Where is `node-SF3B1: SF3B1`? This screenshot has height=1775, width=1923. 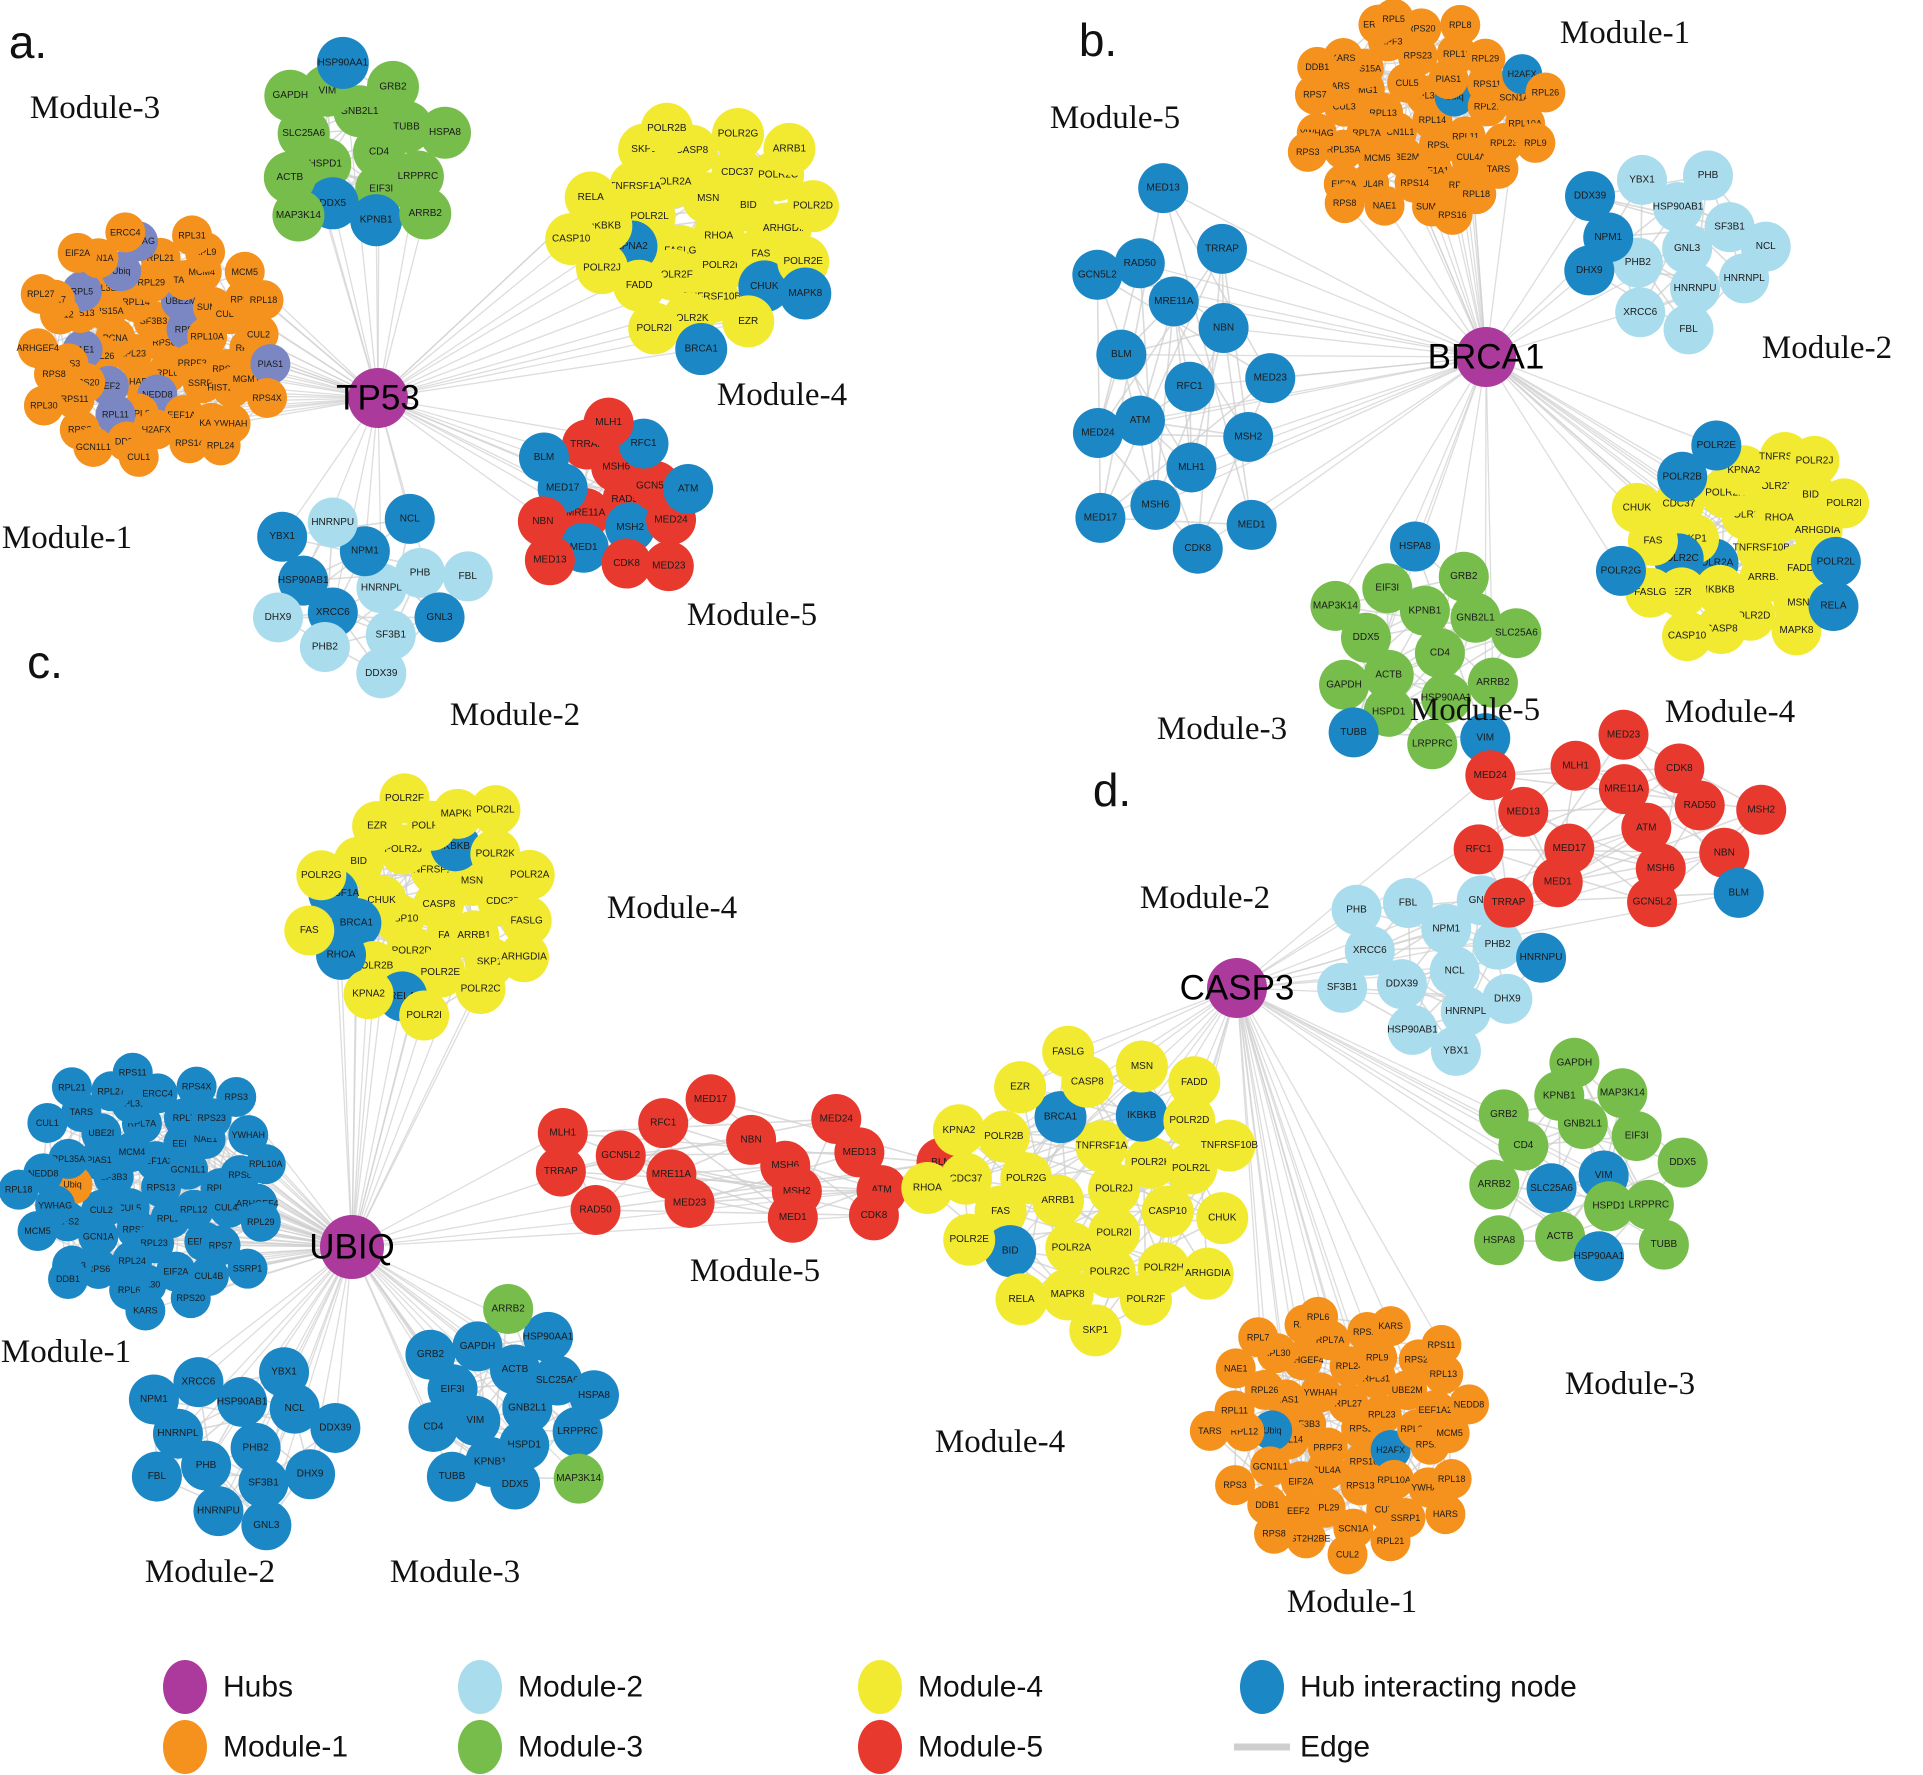
node-SF3B1: SF3B1 is located at coordinates (1342, 987).